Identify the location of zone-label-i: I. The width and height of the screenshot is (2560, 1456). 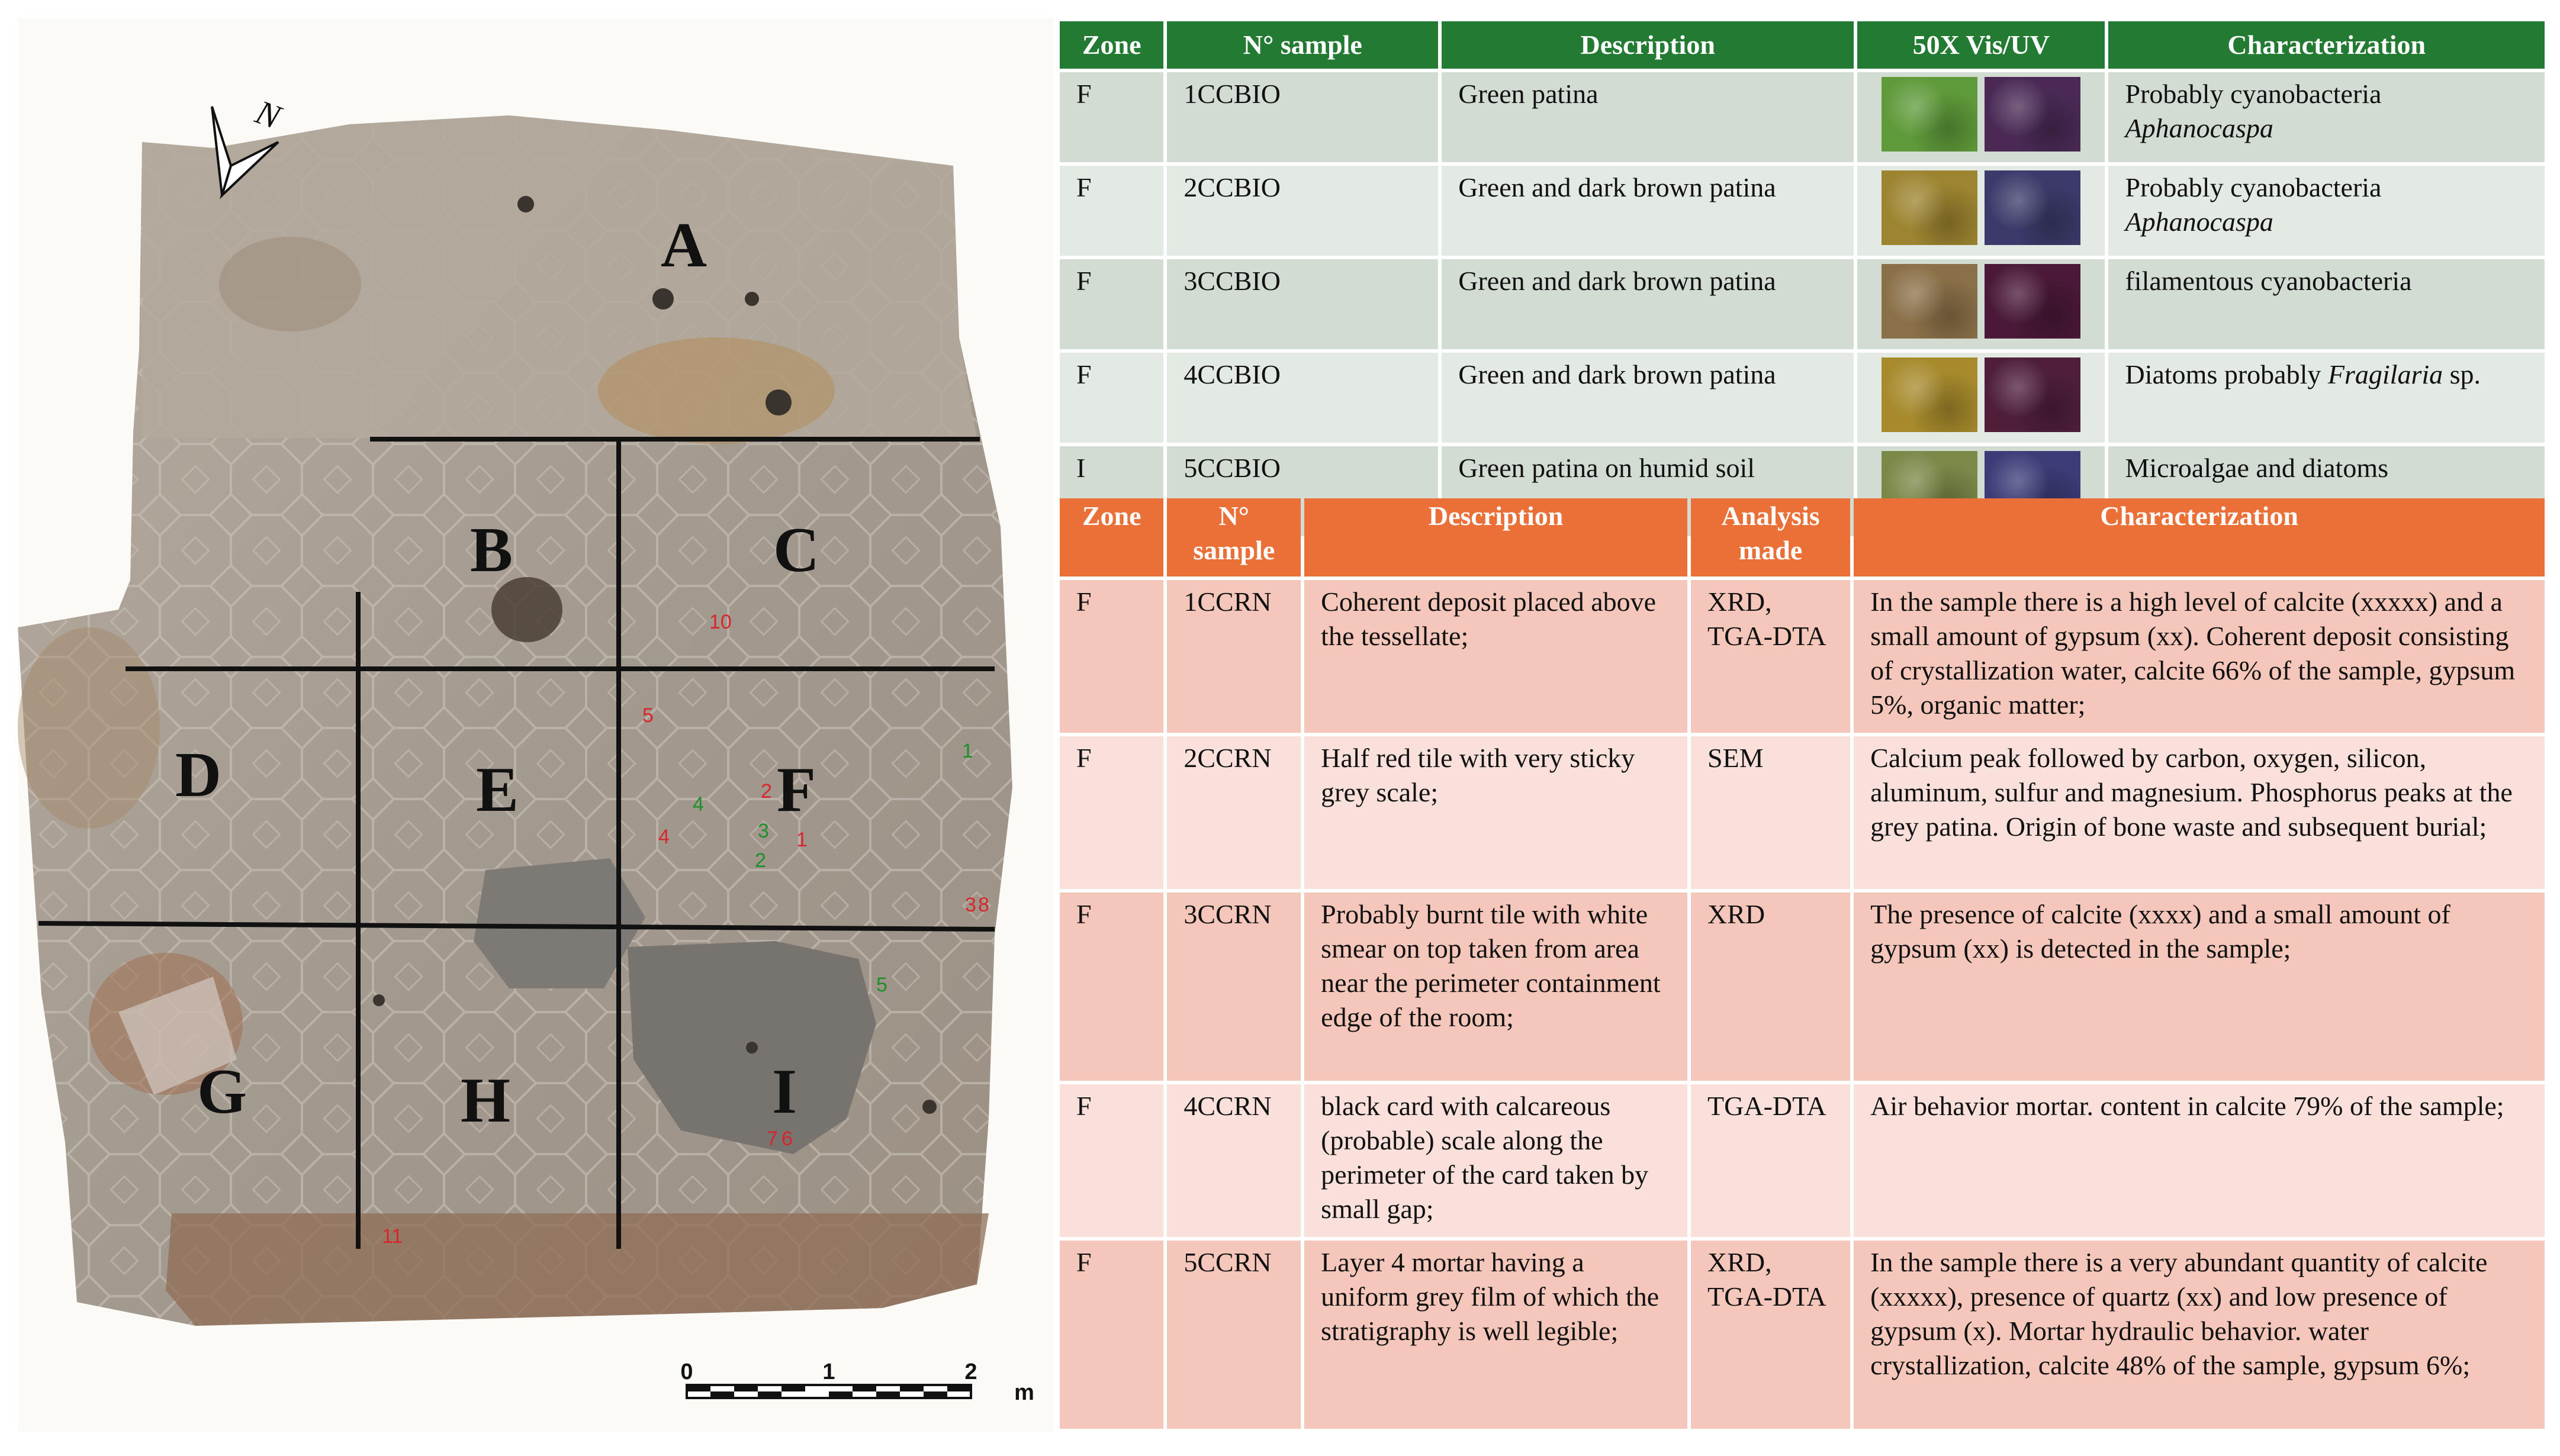
(784, 1091).